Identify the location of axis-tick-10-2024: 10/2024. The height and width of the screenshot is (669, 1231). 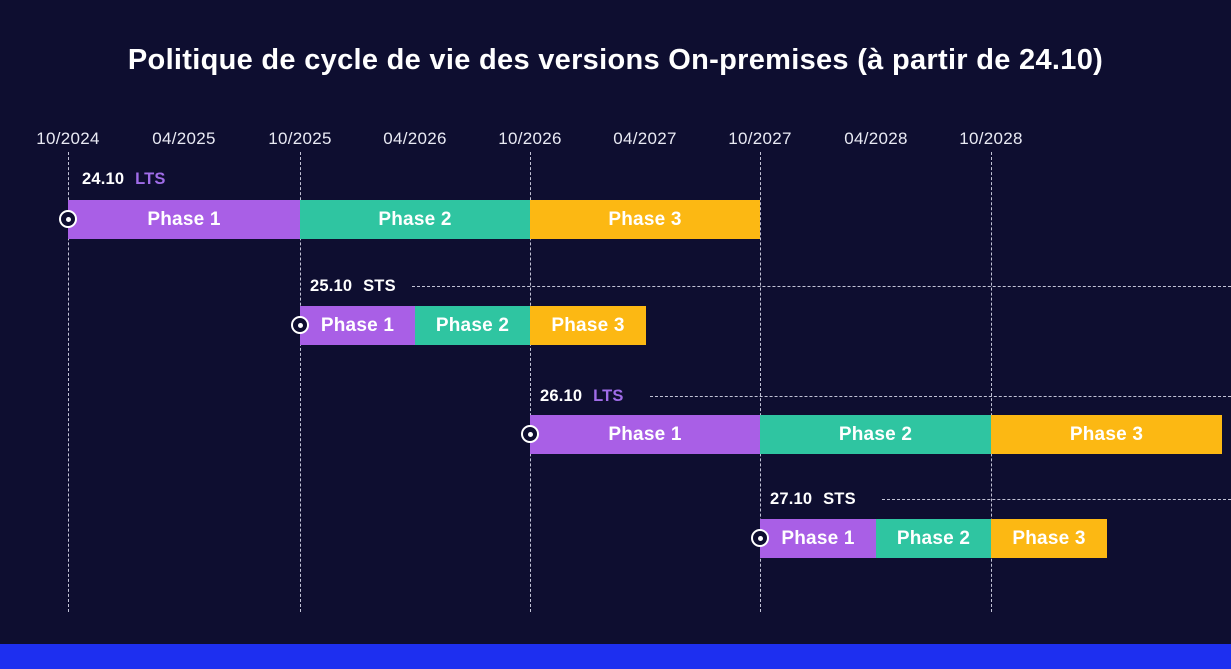
(68, 138).